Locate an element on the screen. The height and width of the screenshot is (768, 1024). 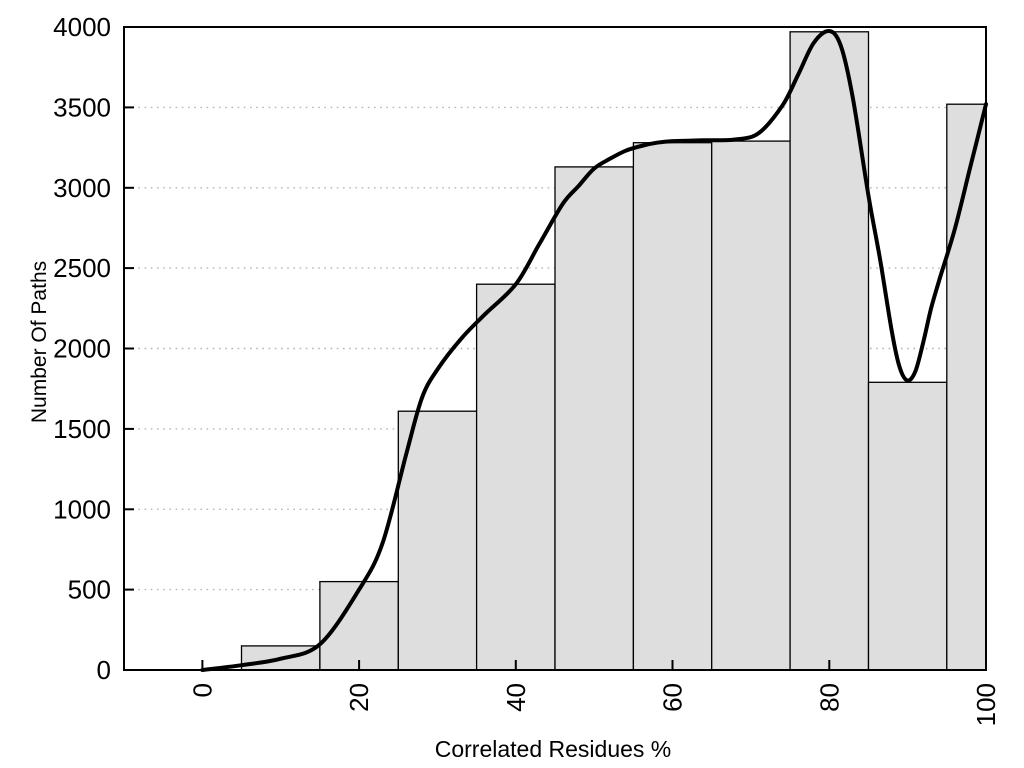
y-tick-label: 0 is located at coordinates (104, 670).